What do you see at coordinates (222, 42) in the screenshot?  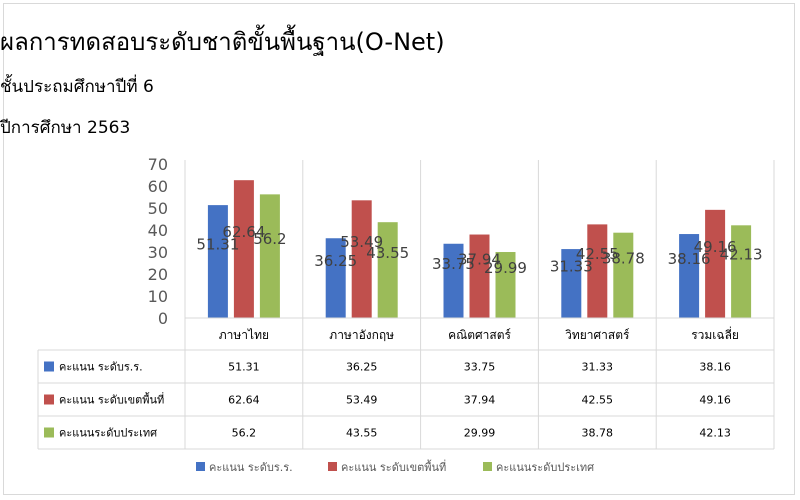 I see `chart-title: ผลการทดสอบระดับชาติขั้นพื้นฐาน(O-Net)` at bounding box center [222, 42].